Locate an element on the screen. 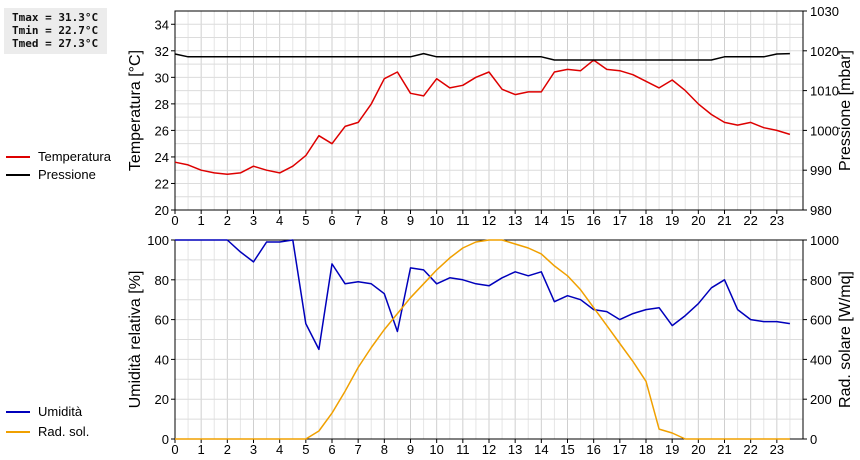 The image size is (860, 460). y-right-axis-title: Rad. solare [W/mq] is located at coordinates (845, 339).